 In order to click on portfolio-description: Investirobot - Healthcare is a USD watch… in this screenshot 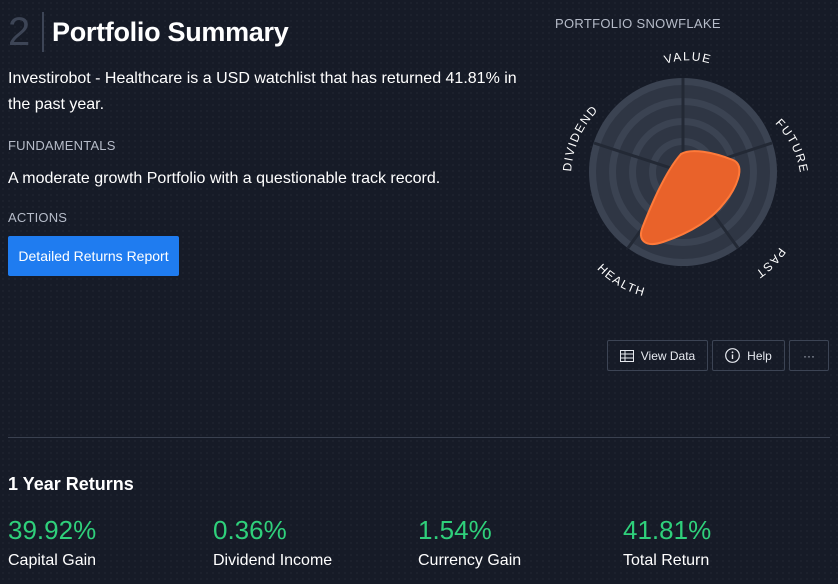, I will do `click(262, 91)`.